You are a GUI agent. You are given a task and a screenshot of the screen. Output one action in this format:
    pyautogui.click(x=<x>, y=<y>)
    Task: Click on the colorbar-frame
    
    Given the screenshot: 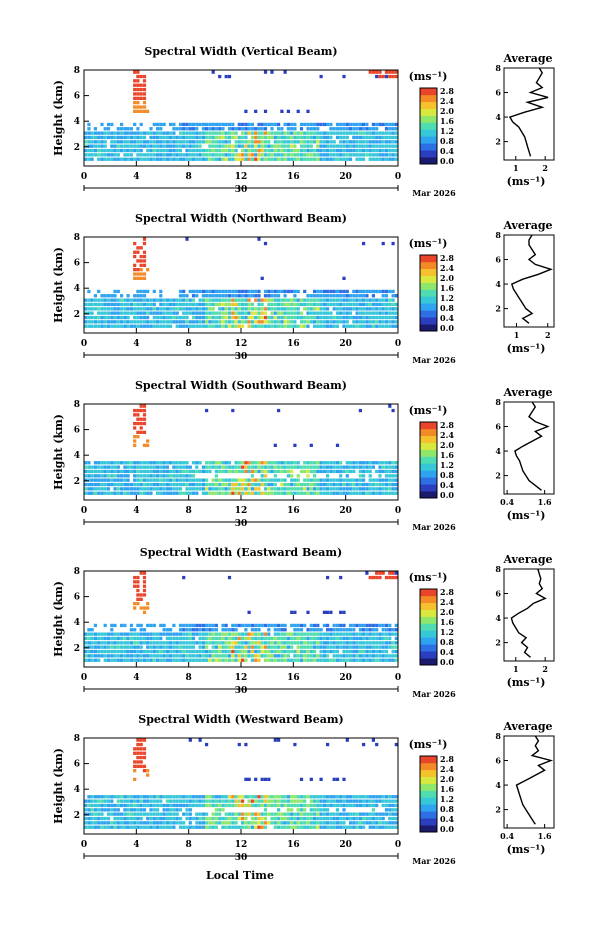 What is the action you would take?
    pyautogui.click(x=428, y=293)
    